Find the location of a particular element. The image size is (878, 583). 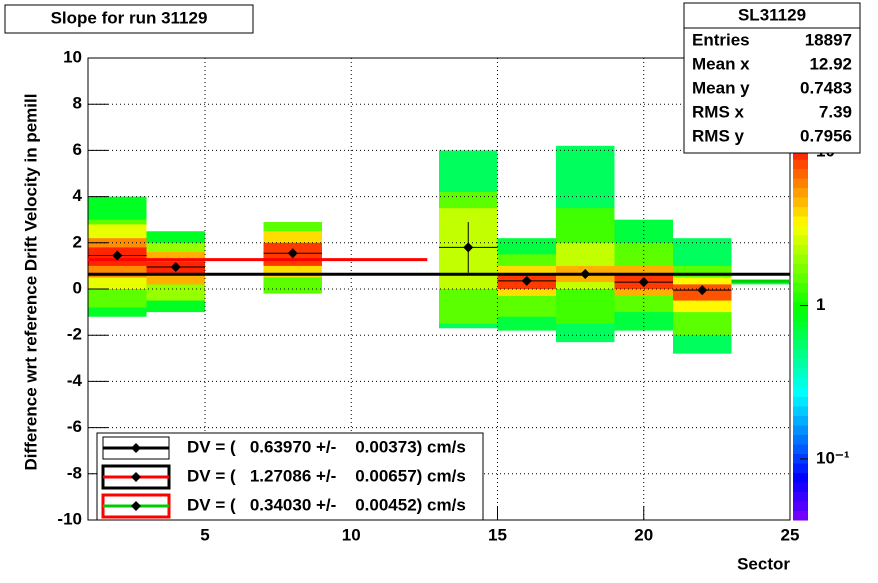

stats-label: Entries is located at coordinates (721, 39).